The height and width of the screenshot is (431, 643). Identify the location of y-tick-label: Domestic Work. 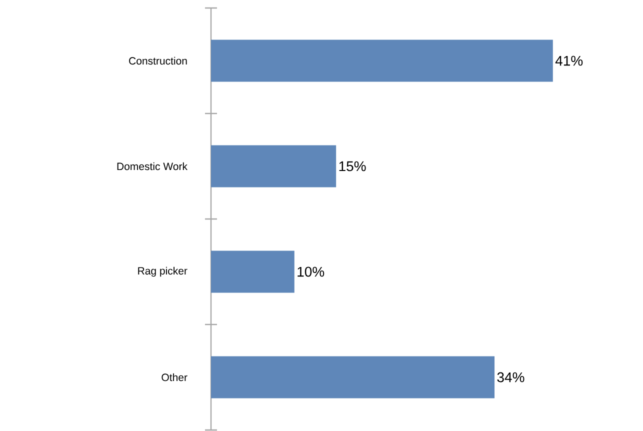
(152, 166).